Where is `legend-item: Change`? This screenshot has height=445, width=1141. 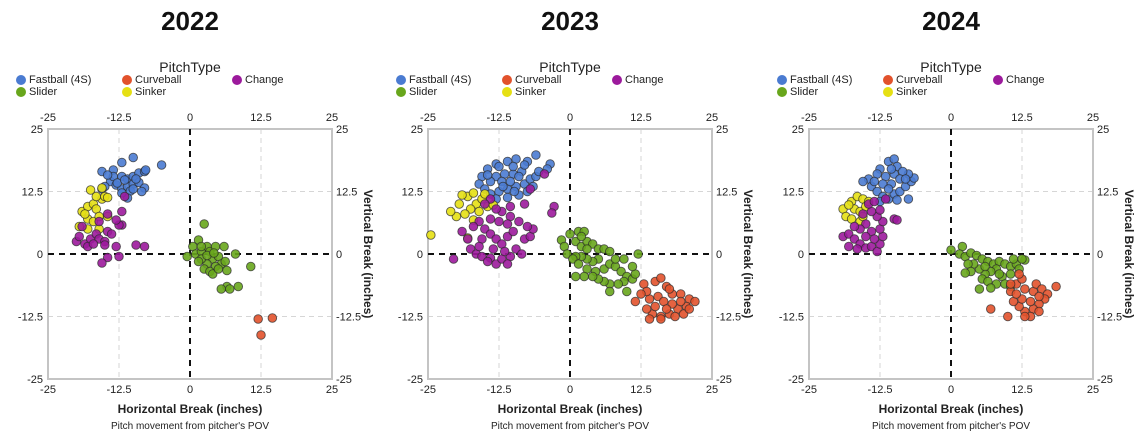
legend-item: Change is located at coordinates (1019, 80).